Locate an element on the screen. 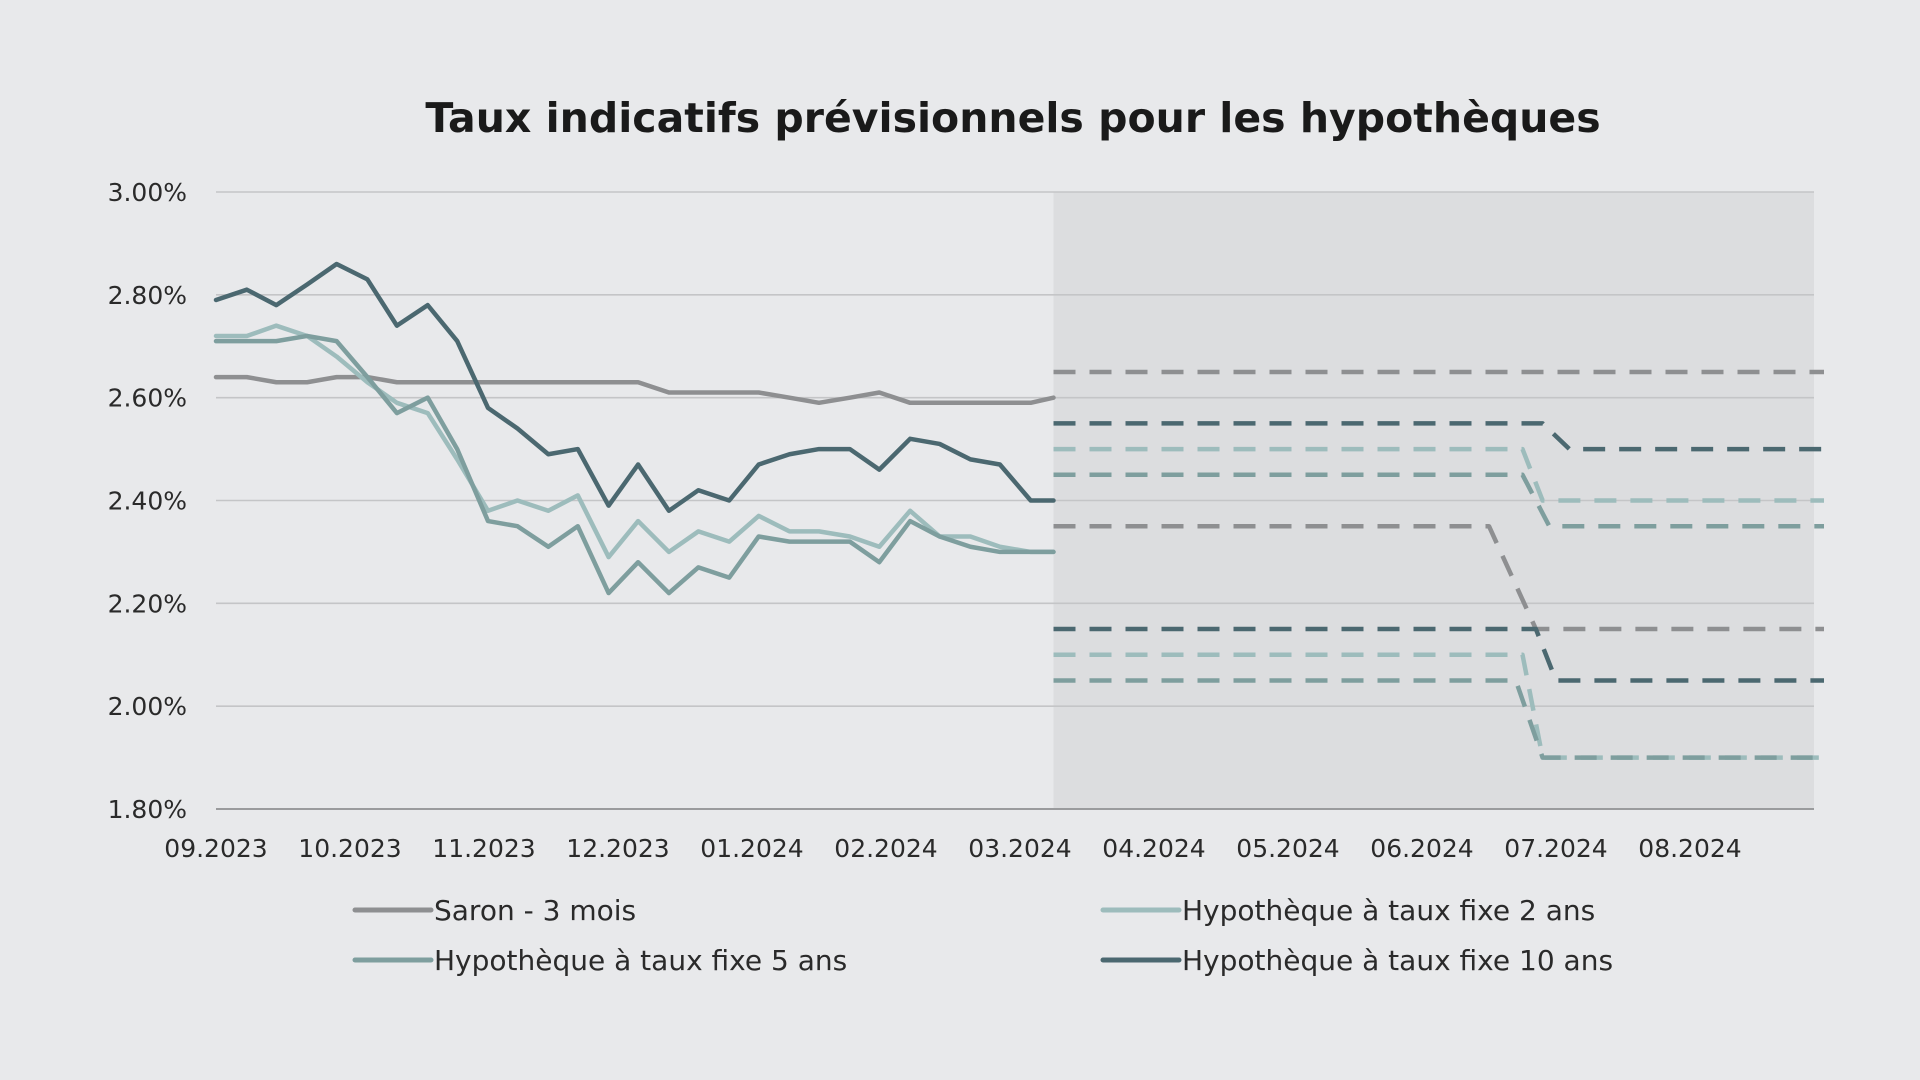  y-tick-label: 3.00% is located at coordinates (147, 192).